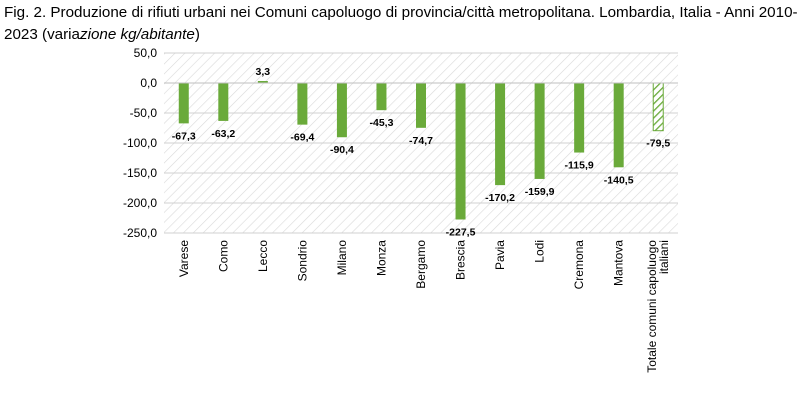 Image resolution: width=800 pixels, height=403 pixels. What do you see at coordinates (140, 173) in the screenshot?
I see `y-tick-label: -150,0` at bounding box center [140, 173].